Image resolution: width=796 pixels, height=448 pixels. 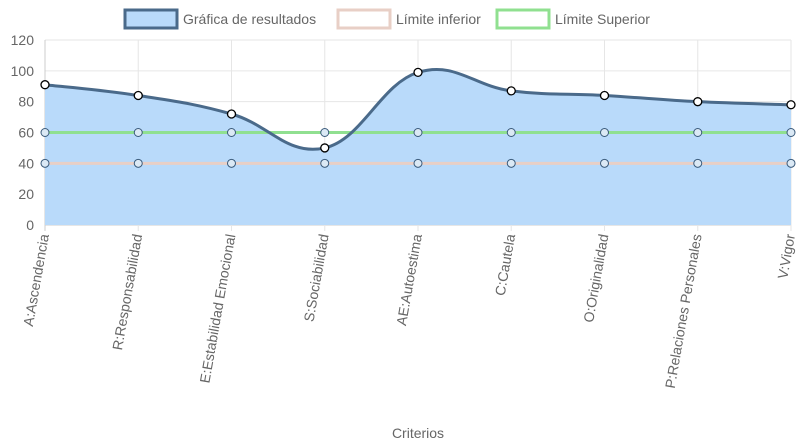 What do you see at coordinates (505, 265) in the screenshot?
I see `x-tick-label: C:Cautela` at bounding box center [505, 265].